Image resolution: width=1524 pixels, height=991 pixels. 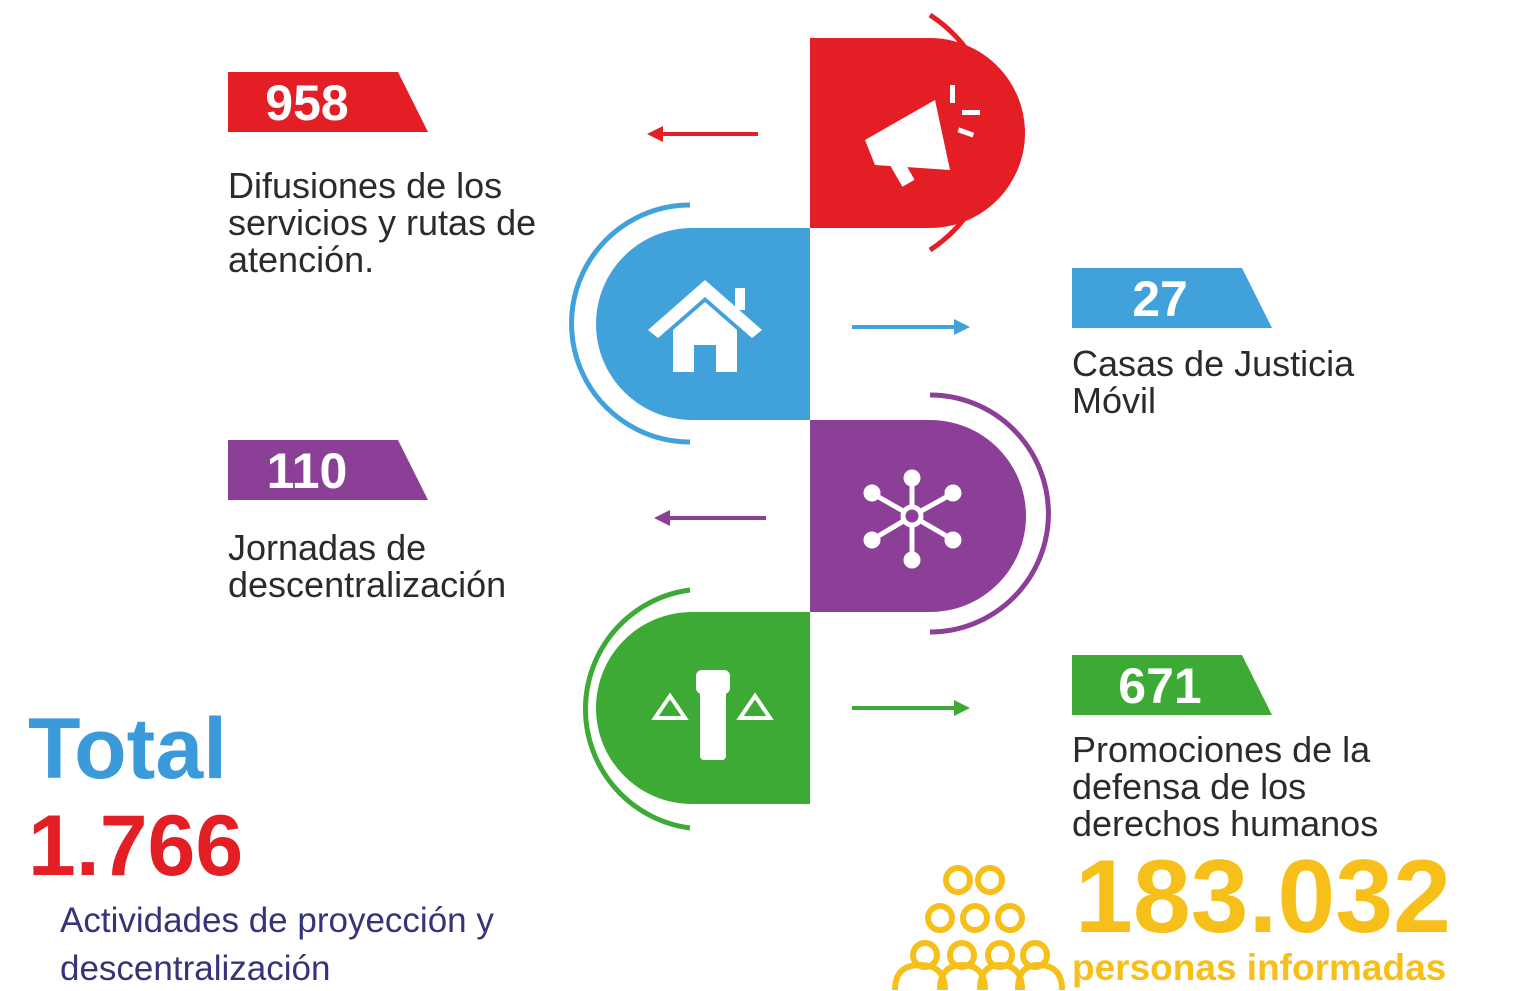 What do you see at coordinates (307, 471) in the screenshot?
I see `item-number: 110` at bounding box center [307, 471].